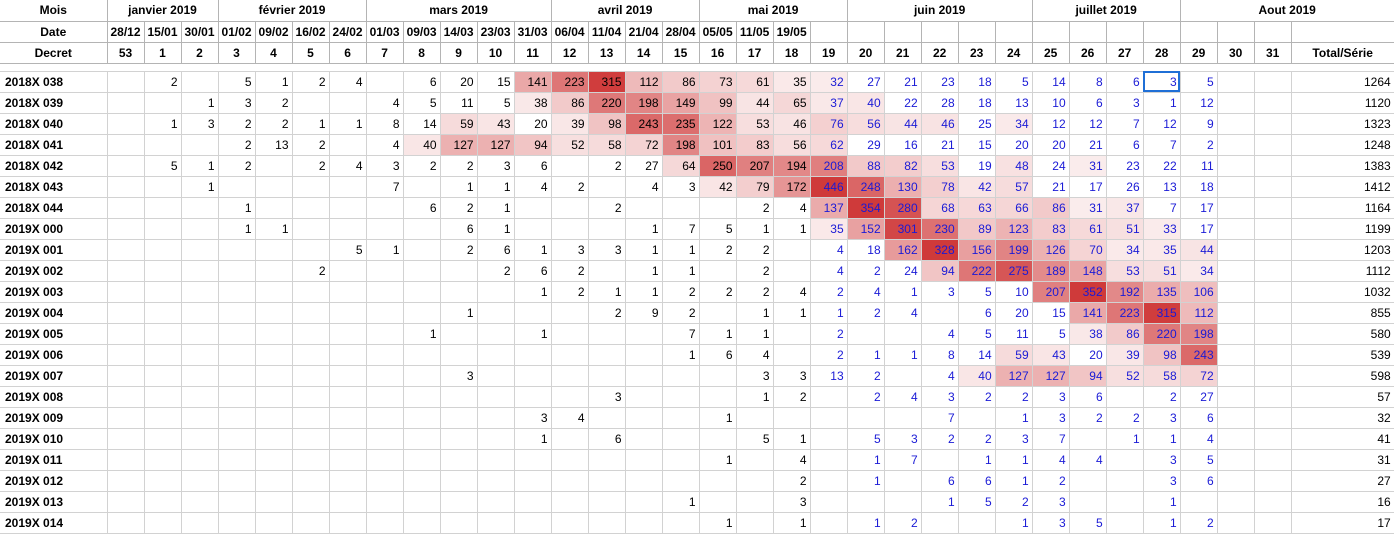  What do you see at coordinates (1125, 208) in the screenshot?
I see `value-cell: 37` at bounding box center [1125, 208].